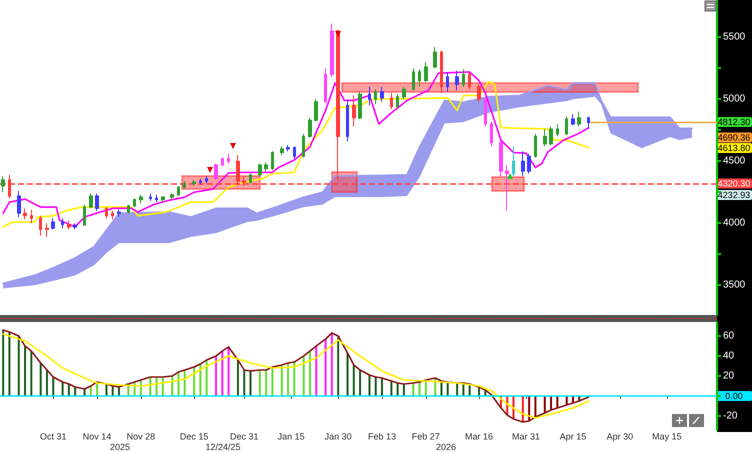 The height and width of the screenshot is (452, 752). Describe the element at coordinates (729, 356) in the screenshot. I see `y-tick-label: 40` at that location.